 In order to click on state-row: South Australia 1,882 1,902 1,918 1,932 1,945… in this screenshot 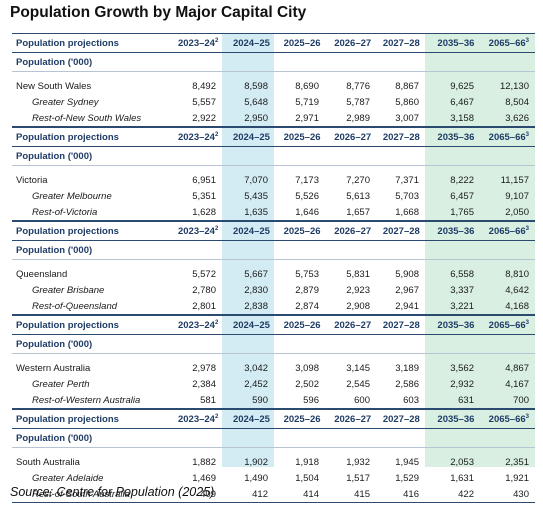, I will do `click(273, 462)`.